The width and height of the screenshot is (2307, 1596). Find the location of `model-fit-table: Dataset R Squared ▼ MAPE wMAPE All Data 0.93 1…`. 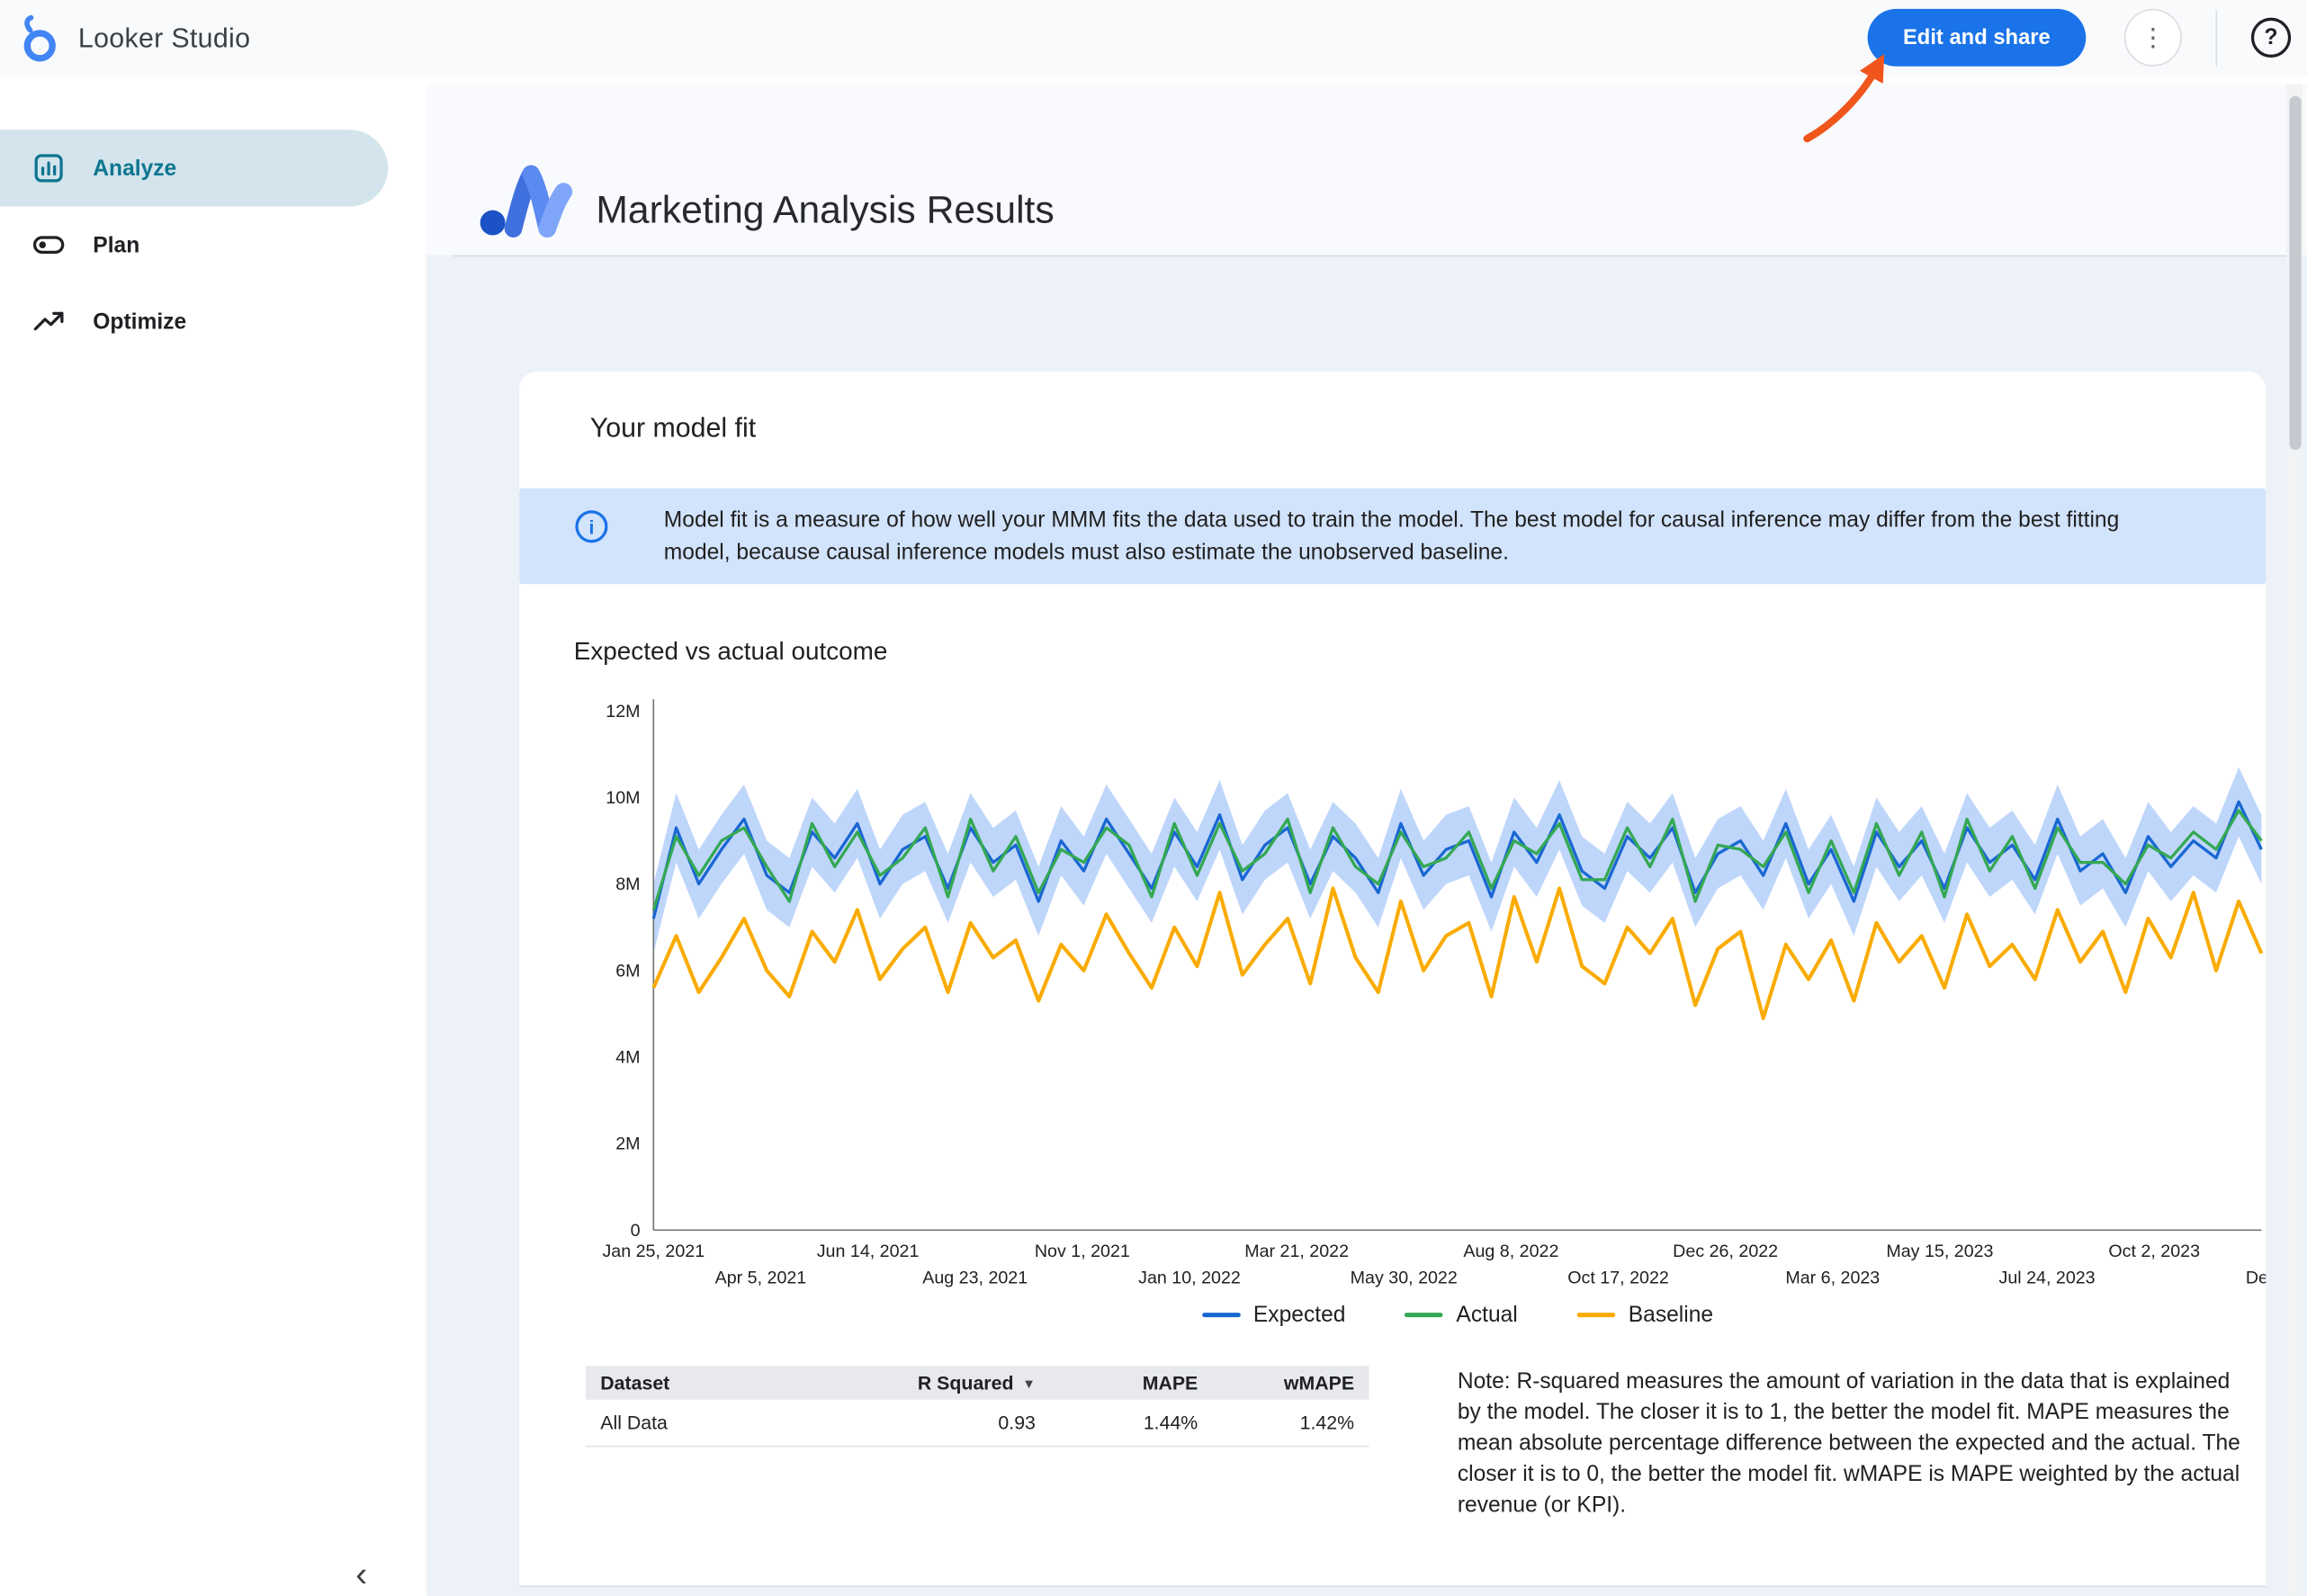

model-fit-table: Dataset R Squared ▼ MAPE wMAPE All Data 0.93 1… is located at coordinates (977, 1407).